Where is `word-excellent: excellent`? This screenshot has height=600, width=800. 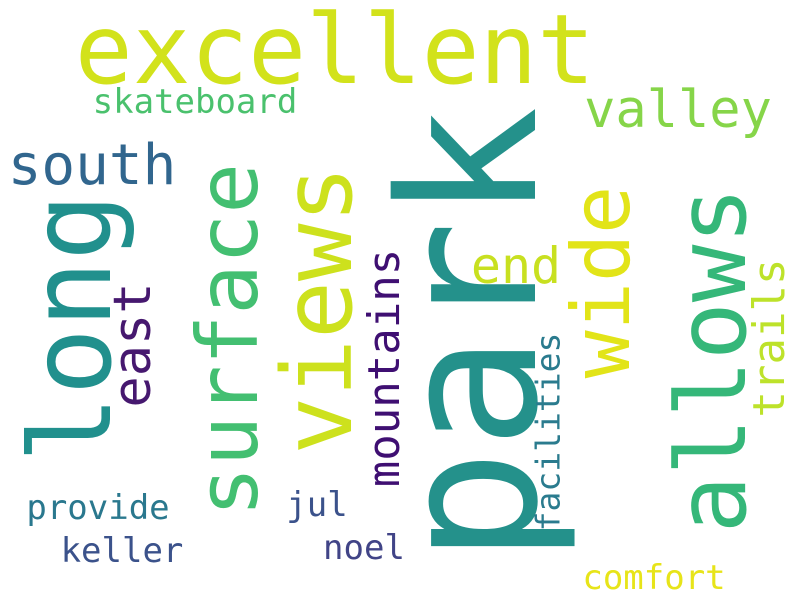
word-excellent: excellent is located at coordinates (335, 53).